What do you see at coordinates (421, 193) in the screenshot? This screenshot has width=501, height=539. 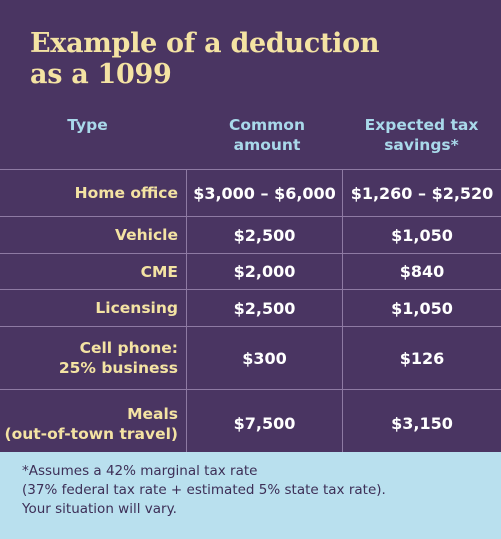 I see `row-expected-savings: $1,260 – $2,520` at bounding box center [421, 193].